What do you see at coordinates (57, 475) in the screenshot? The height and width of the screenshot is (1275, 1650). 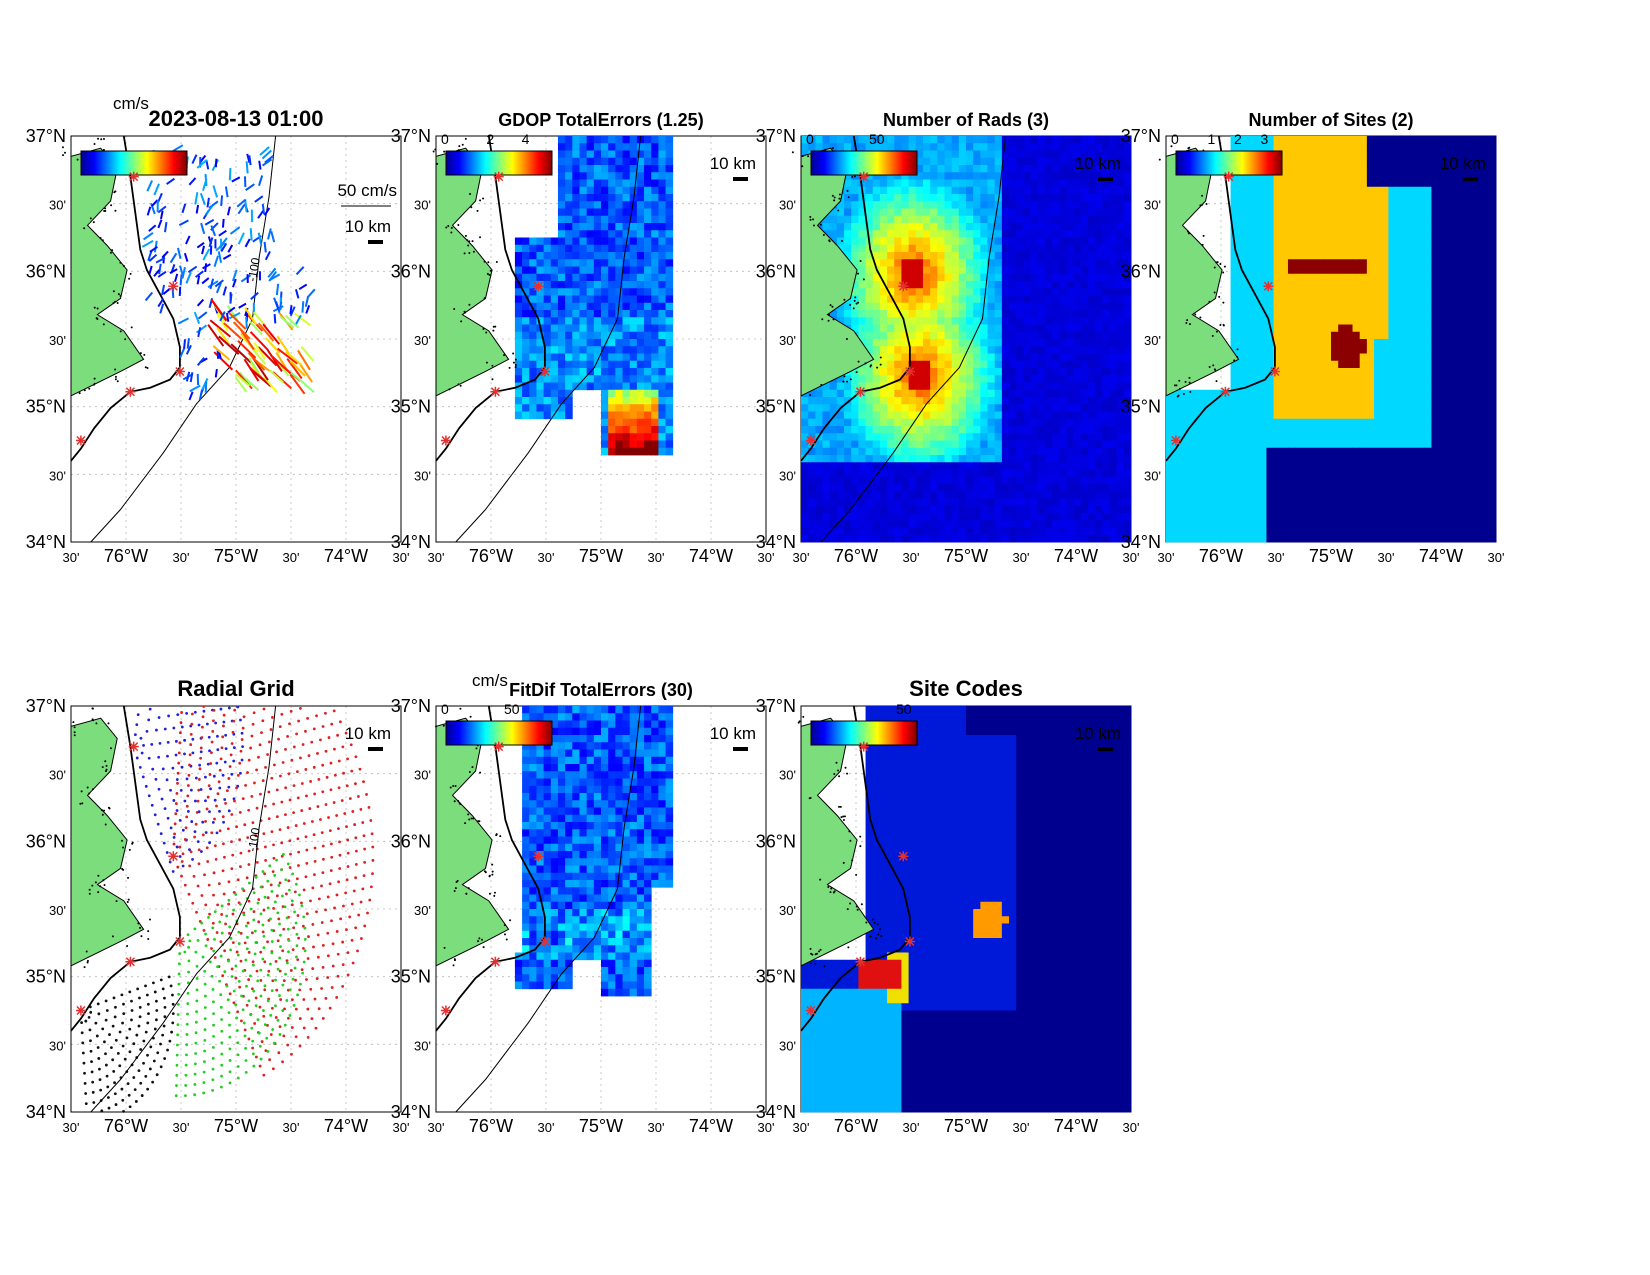 I see `lat-tick-label: 30'` at bounding box center [57, 475].